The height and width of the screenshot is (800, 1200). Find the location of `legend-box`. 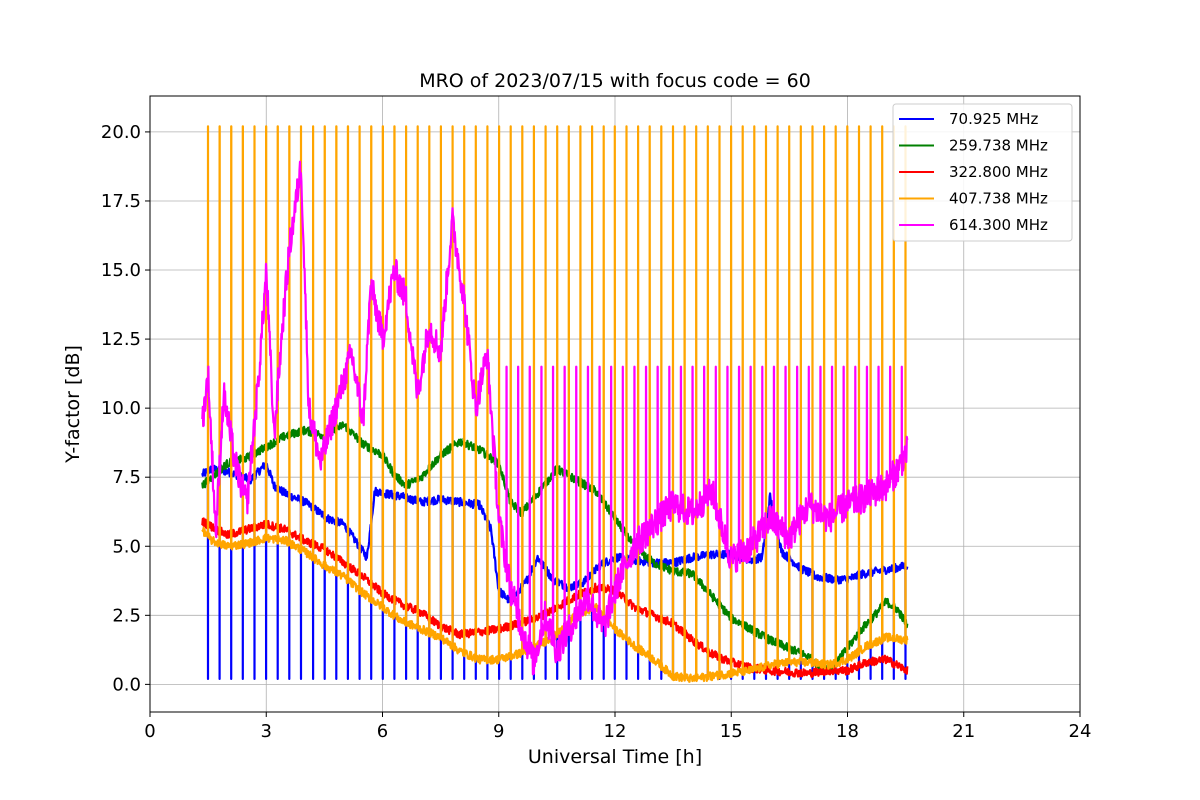

legend-box is located at coordinates (982, 172).